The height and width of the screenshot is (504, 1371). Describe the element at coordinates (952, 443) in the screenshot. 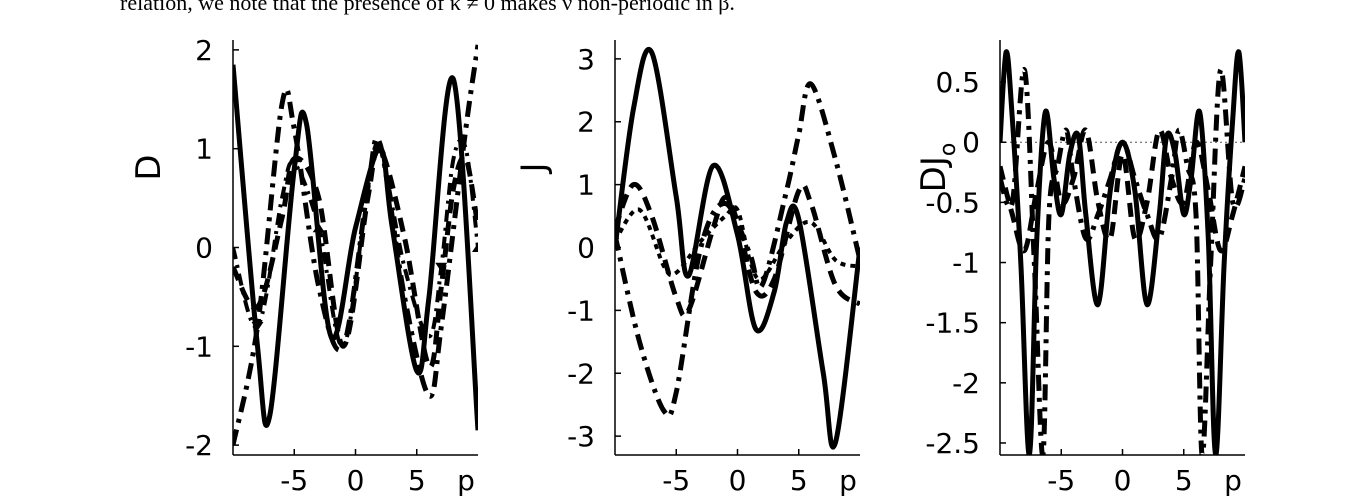

I see `y-tick-label: -2.5` at that location.